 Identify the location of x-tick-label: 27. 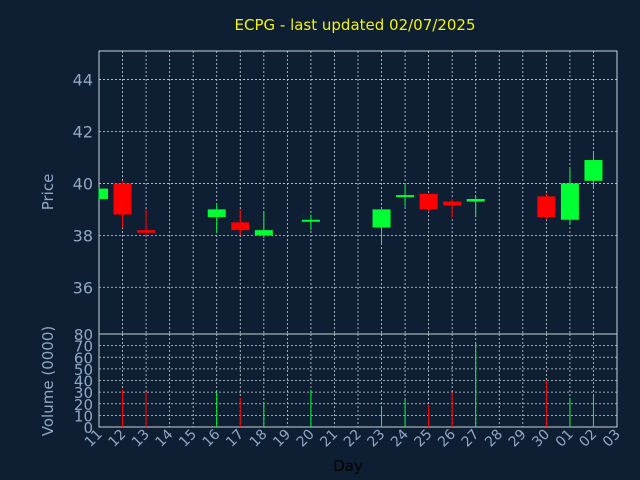
(471, 439).